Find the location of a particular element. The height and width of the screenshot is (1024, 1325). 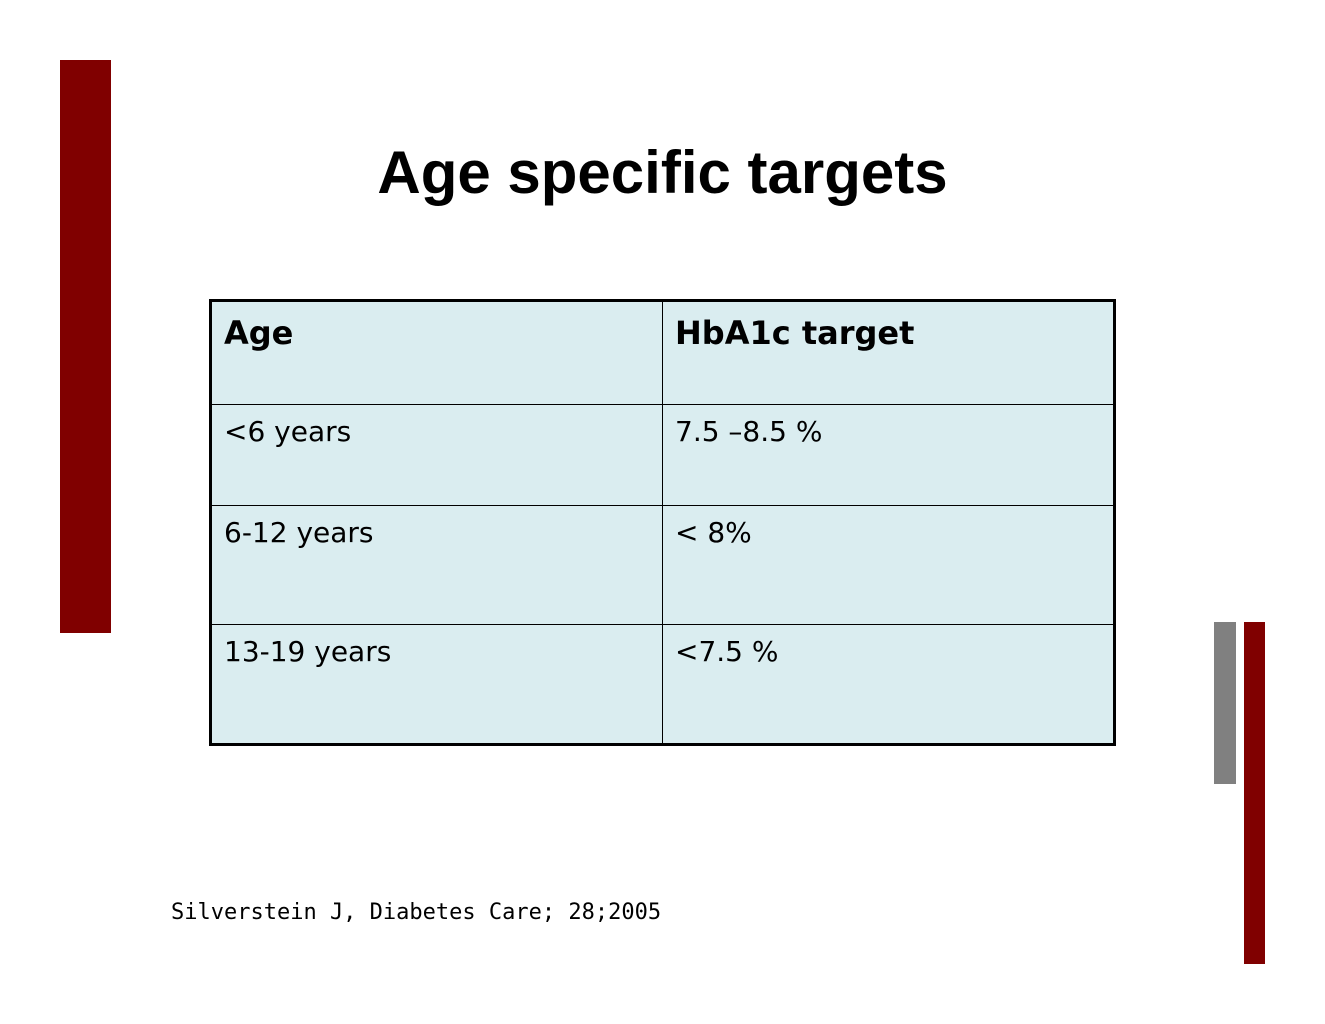

cell: <7.5 % is located at coordinates (888, 684).